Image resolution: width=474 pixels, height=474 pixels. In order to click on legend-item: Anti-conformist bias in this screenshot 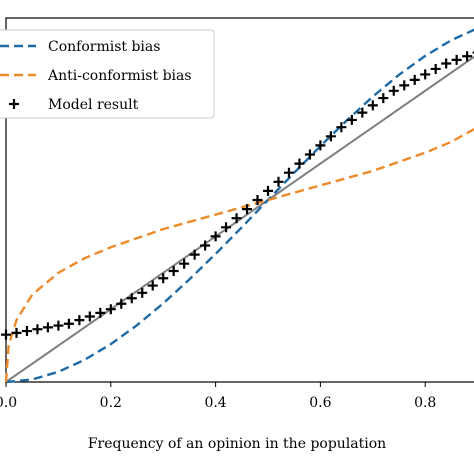, I will do `click(96, 76)`.